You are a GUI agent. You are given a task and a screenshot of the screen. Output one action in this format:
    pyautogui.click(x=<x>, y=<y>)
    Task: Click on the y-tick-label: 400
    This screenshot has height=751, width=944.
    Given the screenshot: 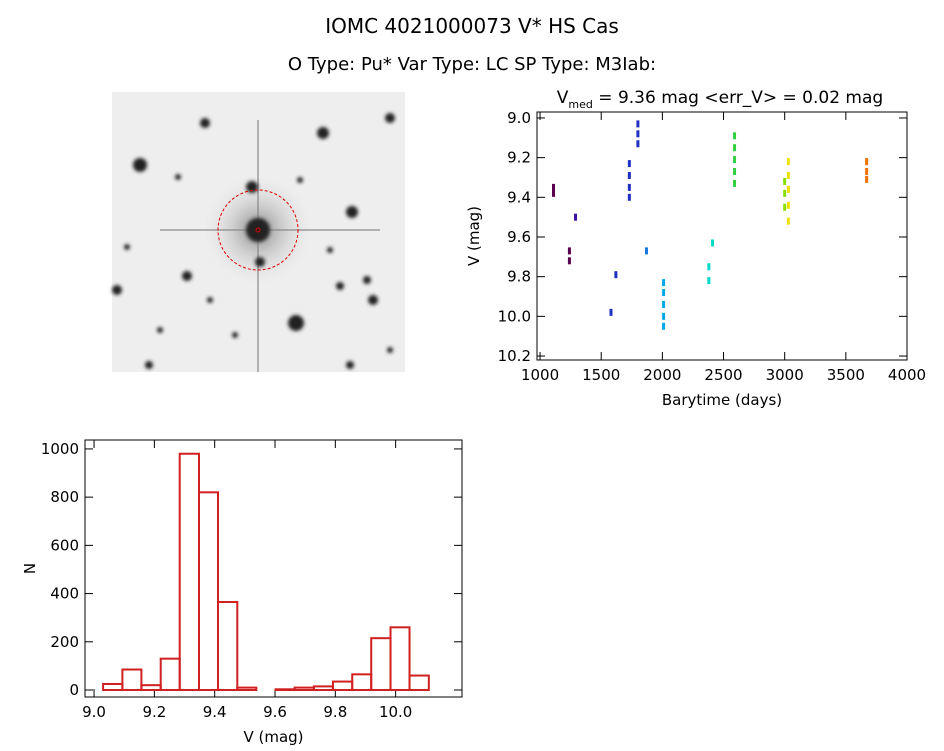 What is the action you would take?
    pyautogui.click(x=64, y=594)
    